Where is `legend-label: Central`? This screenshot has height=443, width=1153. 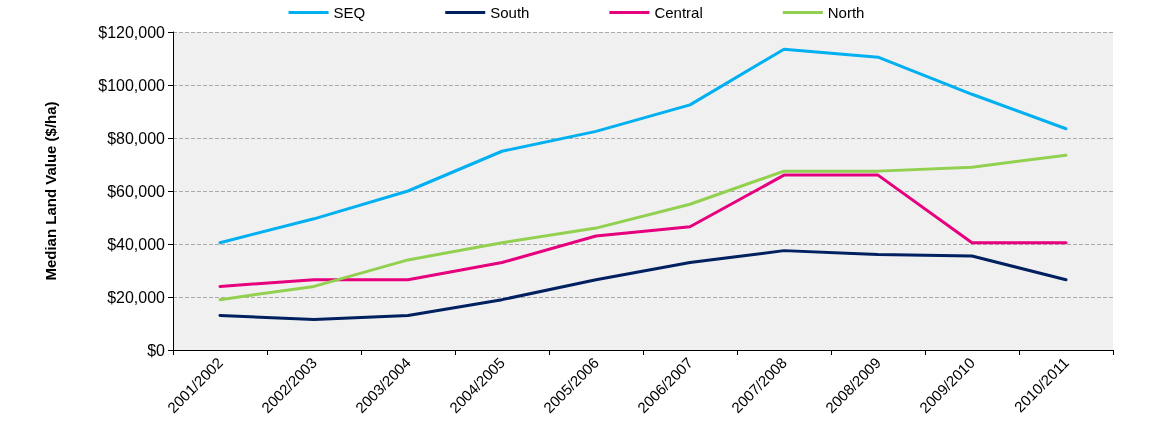
legend-label: Central is located at coordinates (678, 12).